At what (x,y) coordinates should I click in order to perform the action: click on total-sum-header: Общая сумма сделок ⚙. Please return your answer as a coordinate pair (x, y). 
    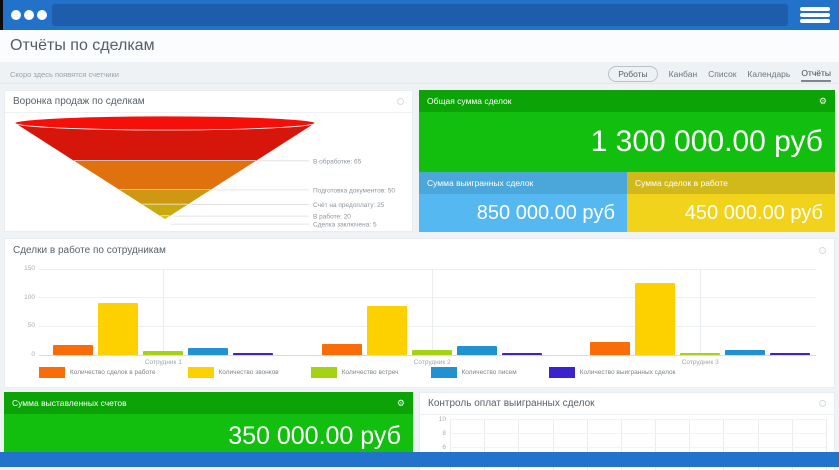
    Looking at the image, I should click on (627, 101).